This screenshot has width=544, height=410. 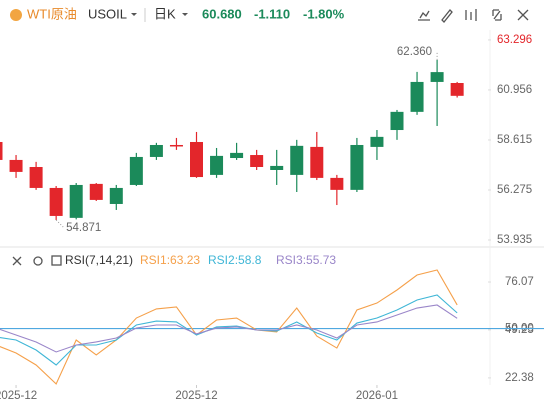 What do you see at coordinates (17, 261) in the screenshot?
I see `close-indicator` at bounding box center [17, 261].